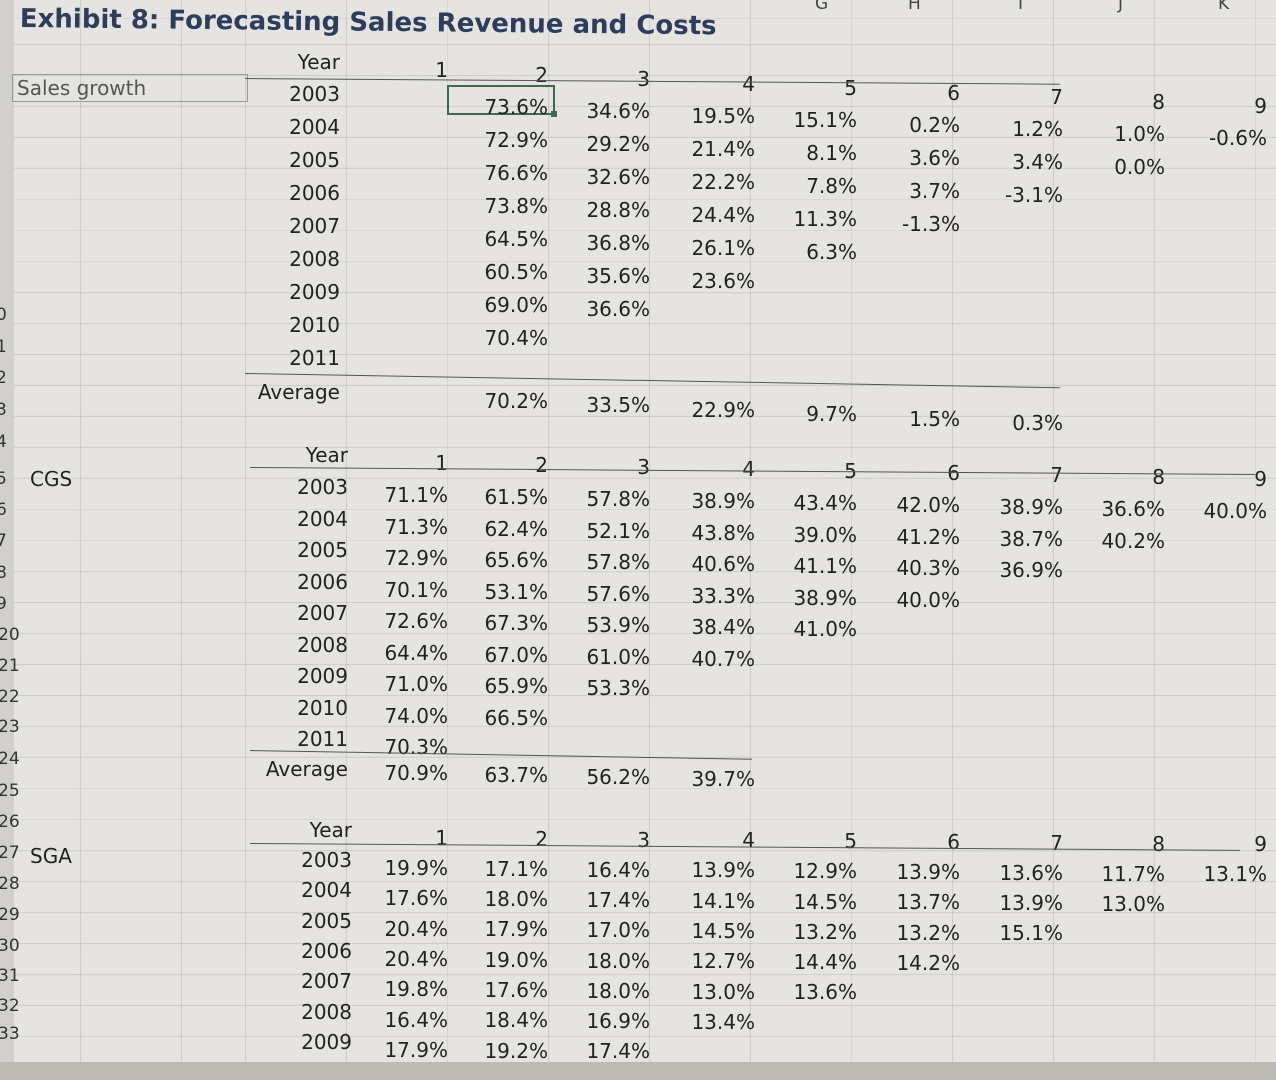  Describe the element at coordinates (10, 759) in the screenshot. I see `row-number: 24` at that location.